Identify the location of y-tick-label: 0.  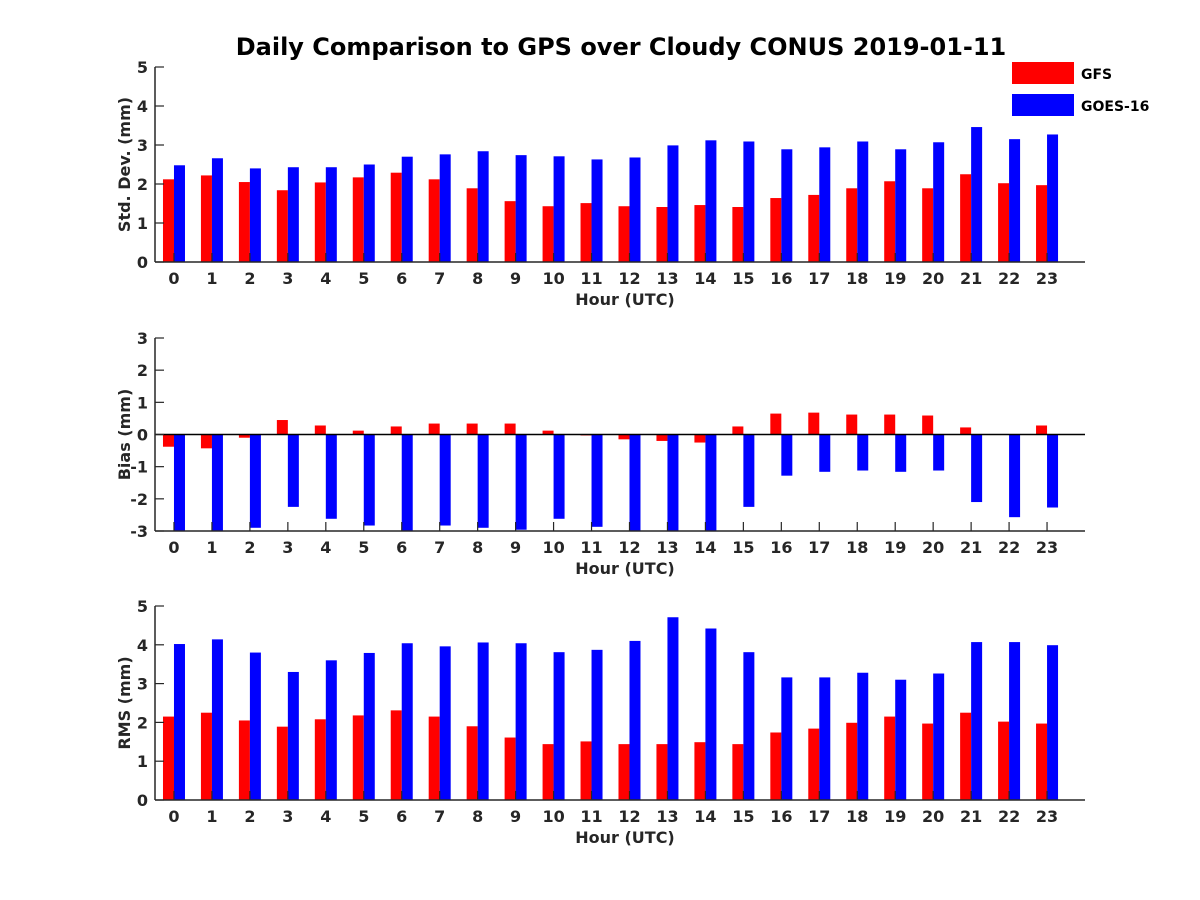
(142, 262).